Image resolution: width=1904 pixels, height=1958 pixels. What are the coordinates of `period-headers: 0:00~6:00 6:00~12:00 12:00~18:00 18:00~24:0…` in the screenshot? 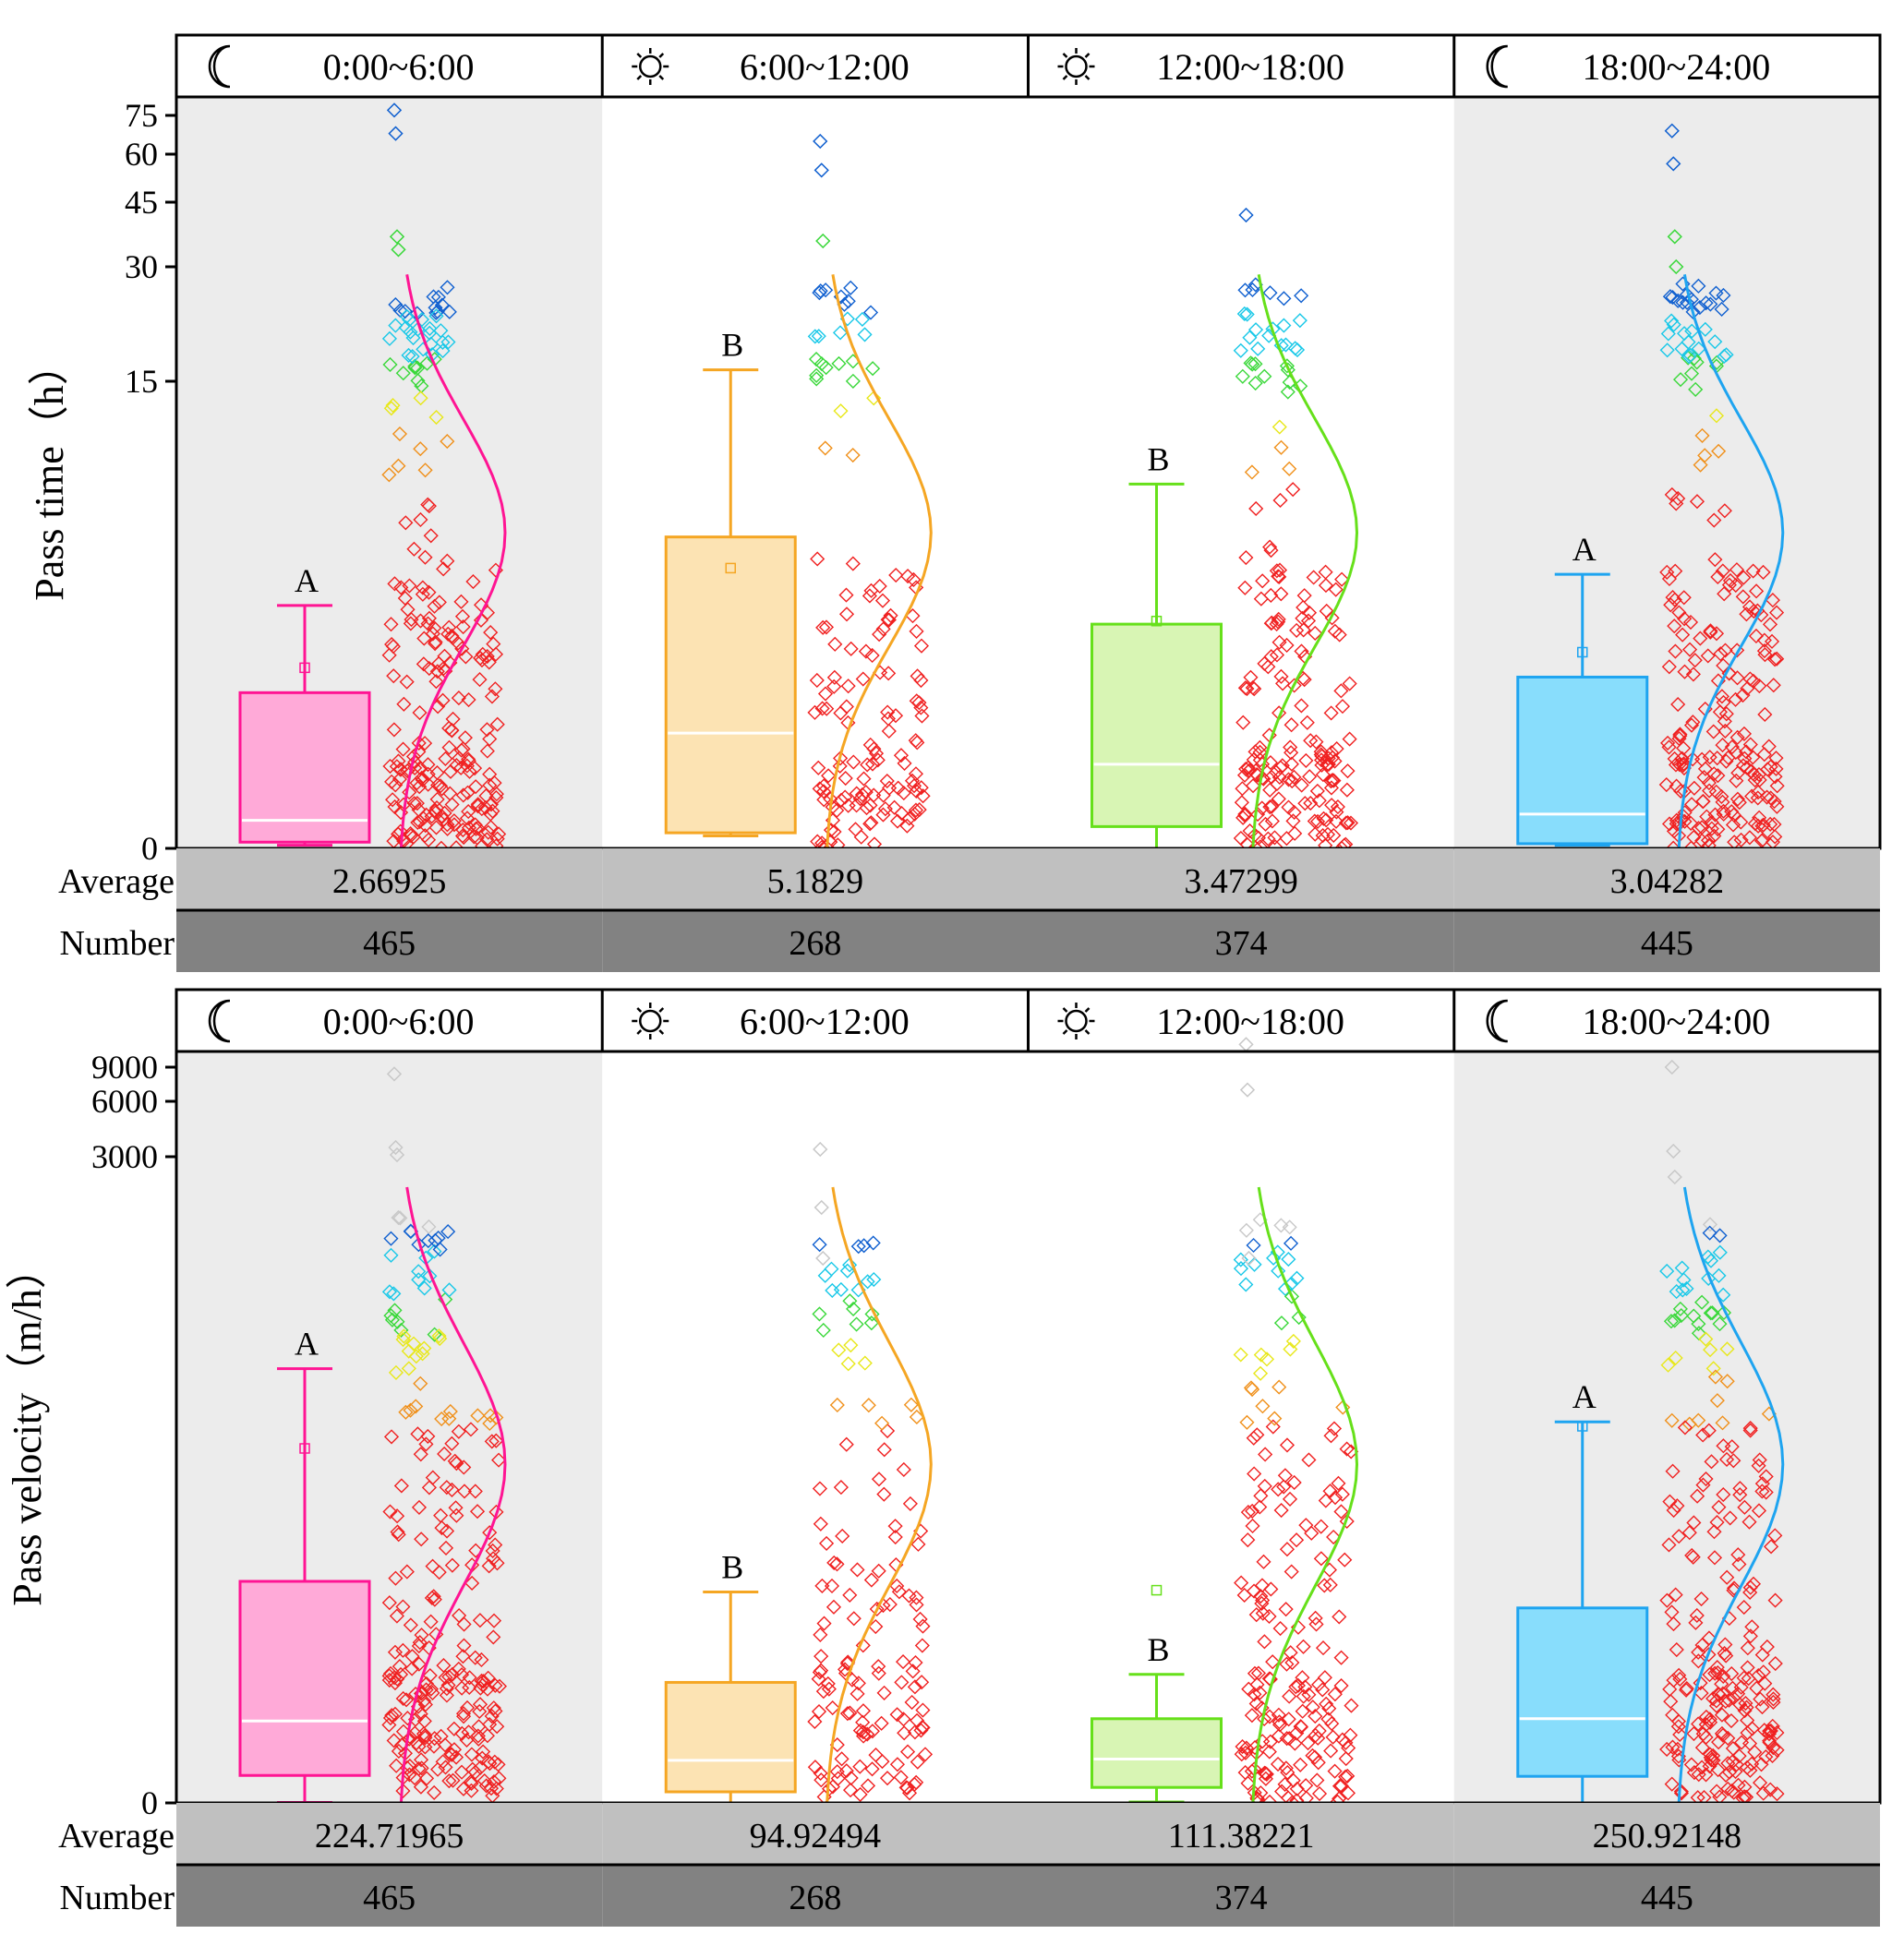 It's located at (989, 1020).